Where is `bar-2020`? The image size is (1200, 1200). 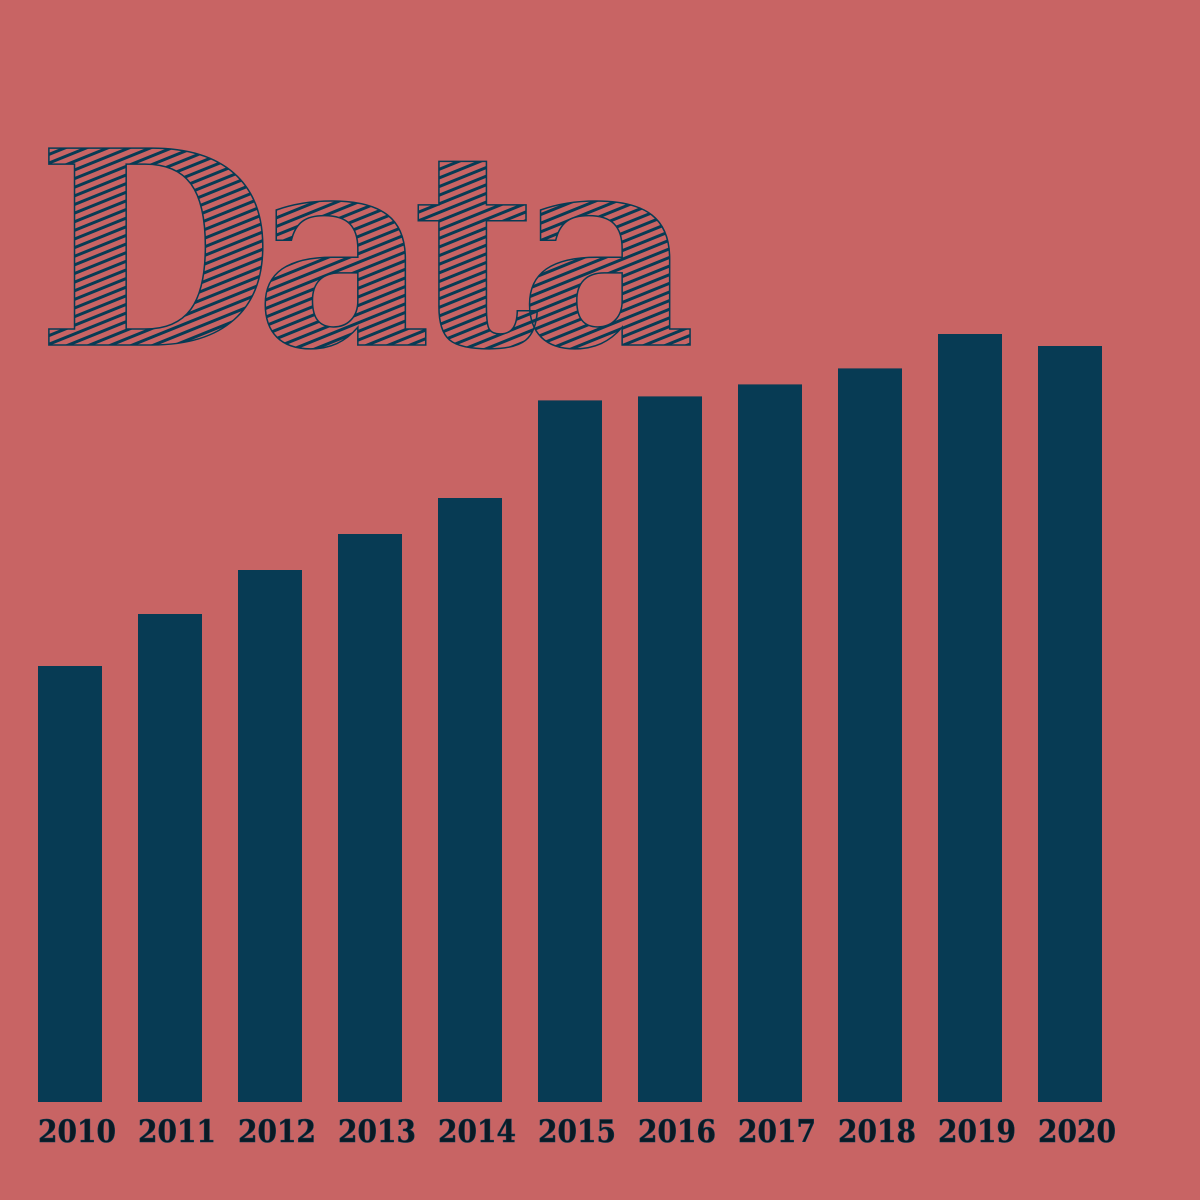 bar-2020 is located at coordinates (1070, 724).